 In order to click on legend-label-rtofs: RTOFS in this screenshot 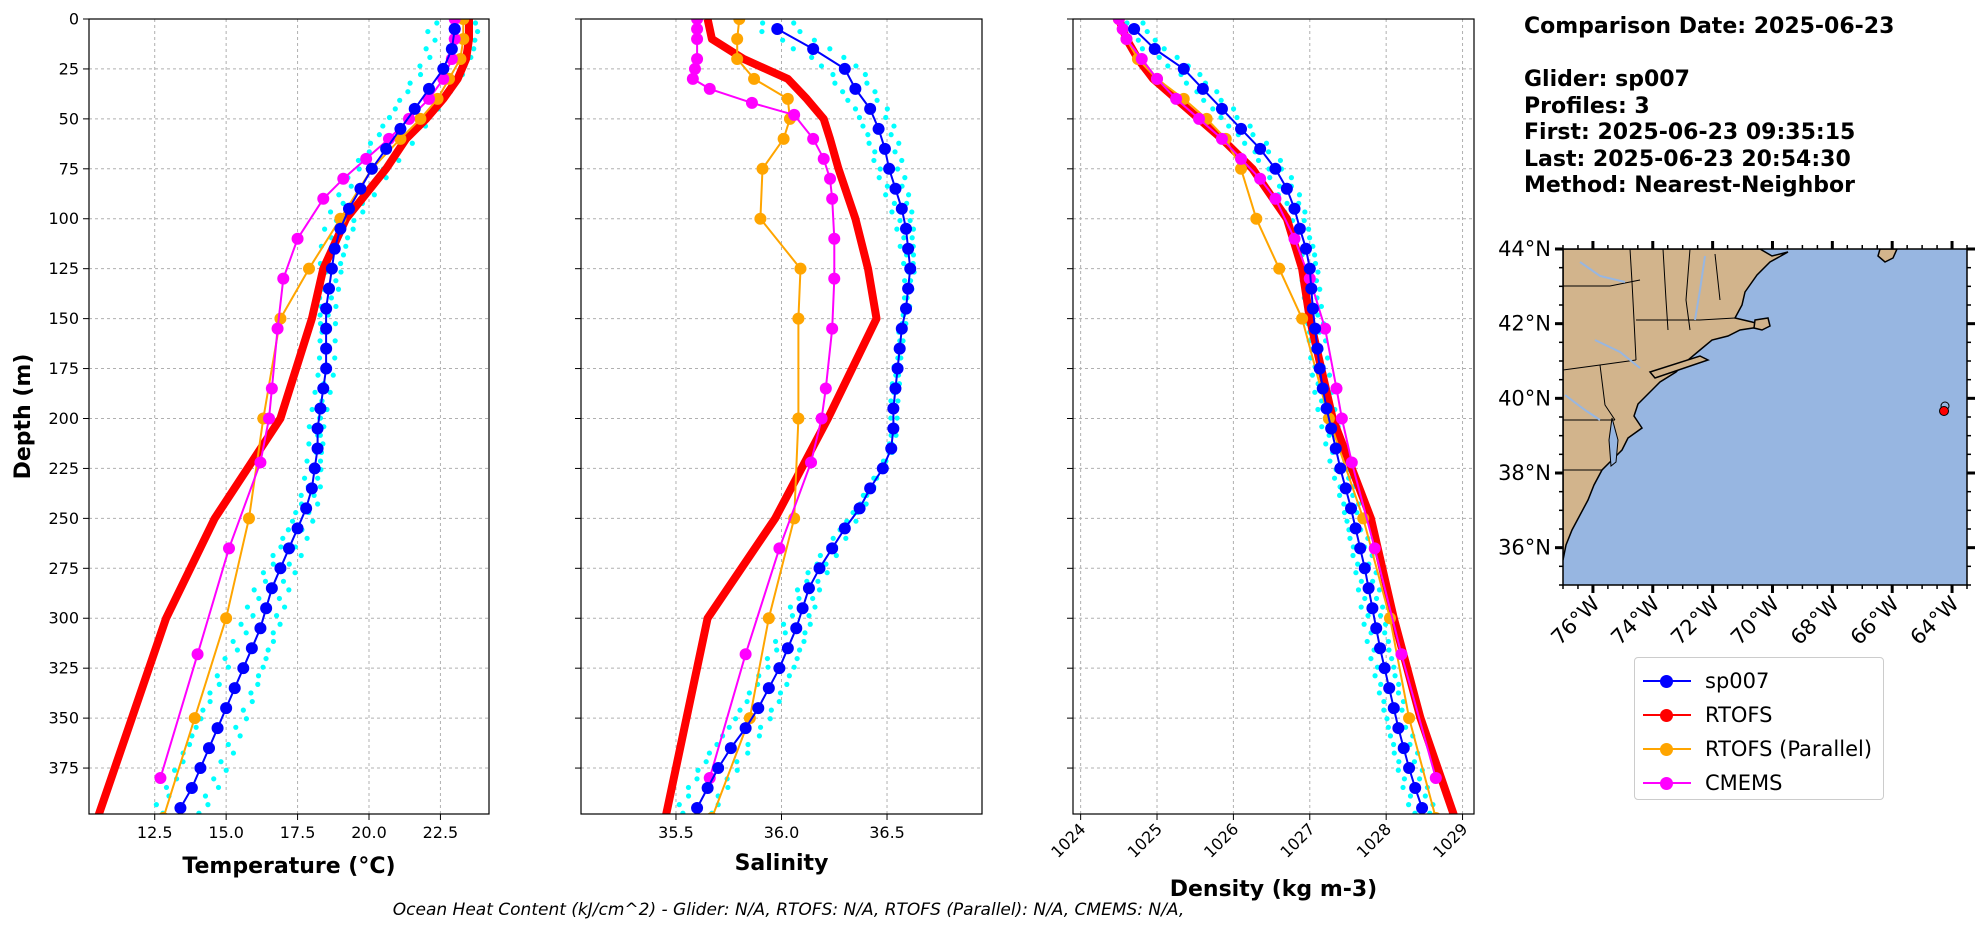, I will do `click(1739, 715)`.